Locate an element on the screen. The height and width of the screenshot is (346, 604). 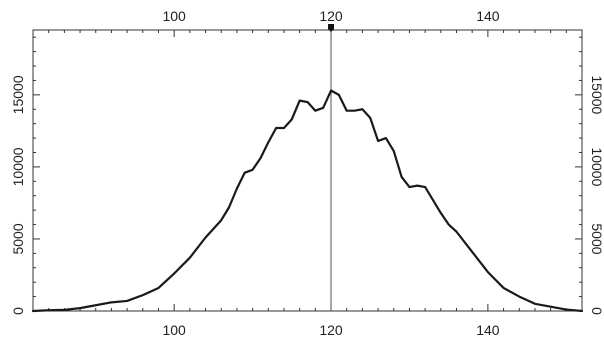
y-tick-label-right: 5000 is located at coordinates (596, 238).